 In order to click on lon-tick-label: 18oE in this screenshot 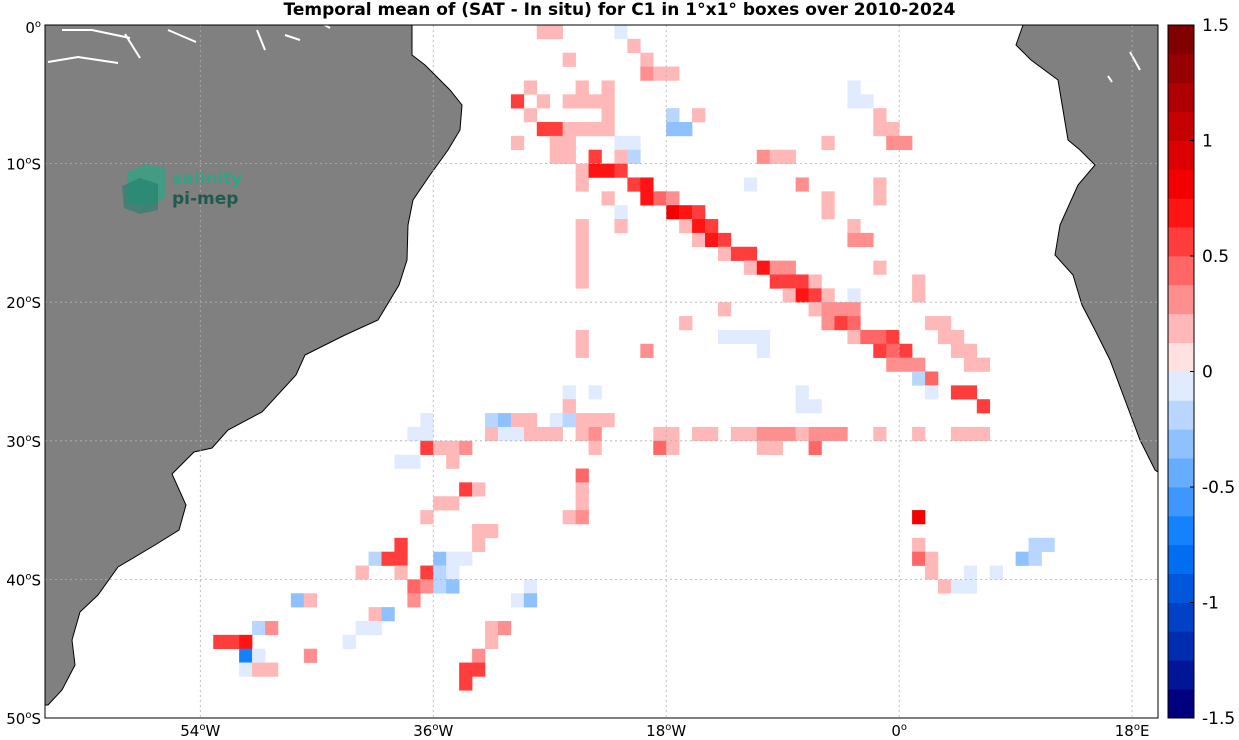, I will do `click(1132, 731)`.